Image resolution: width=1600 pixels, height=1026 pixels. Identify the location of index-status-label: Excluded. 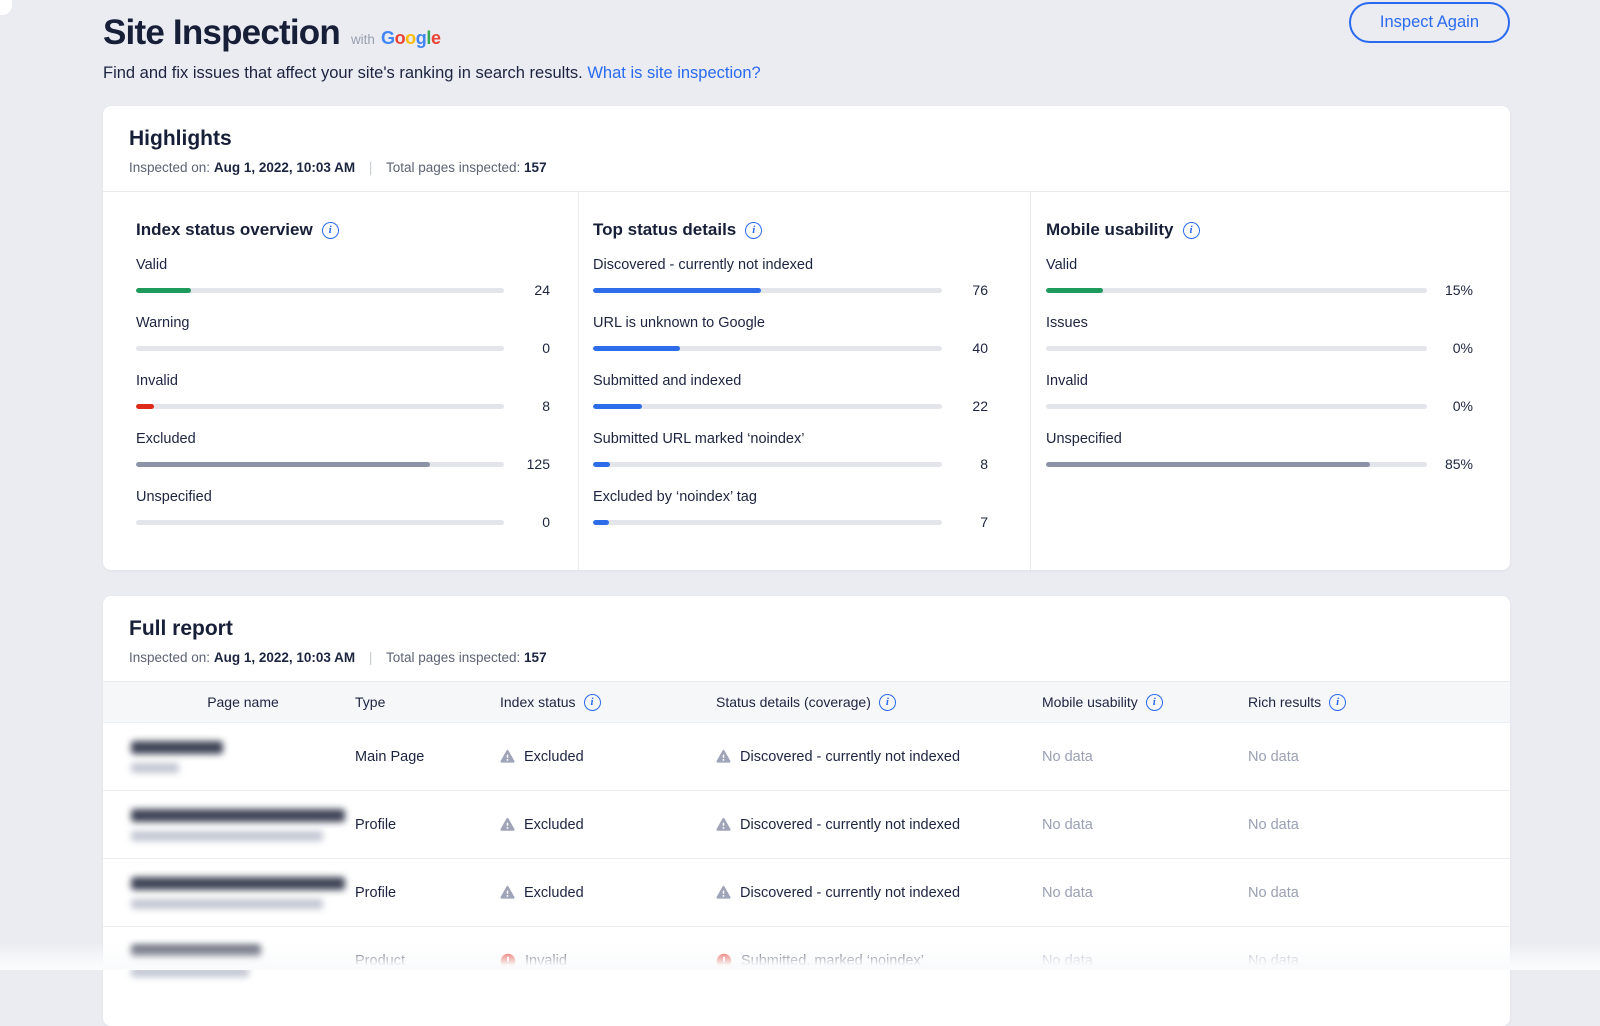
(554, 892).